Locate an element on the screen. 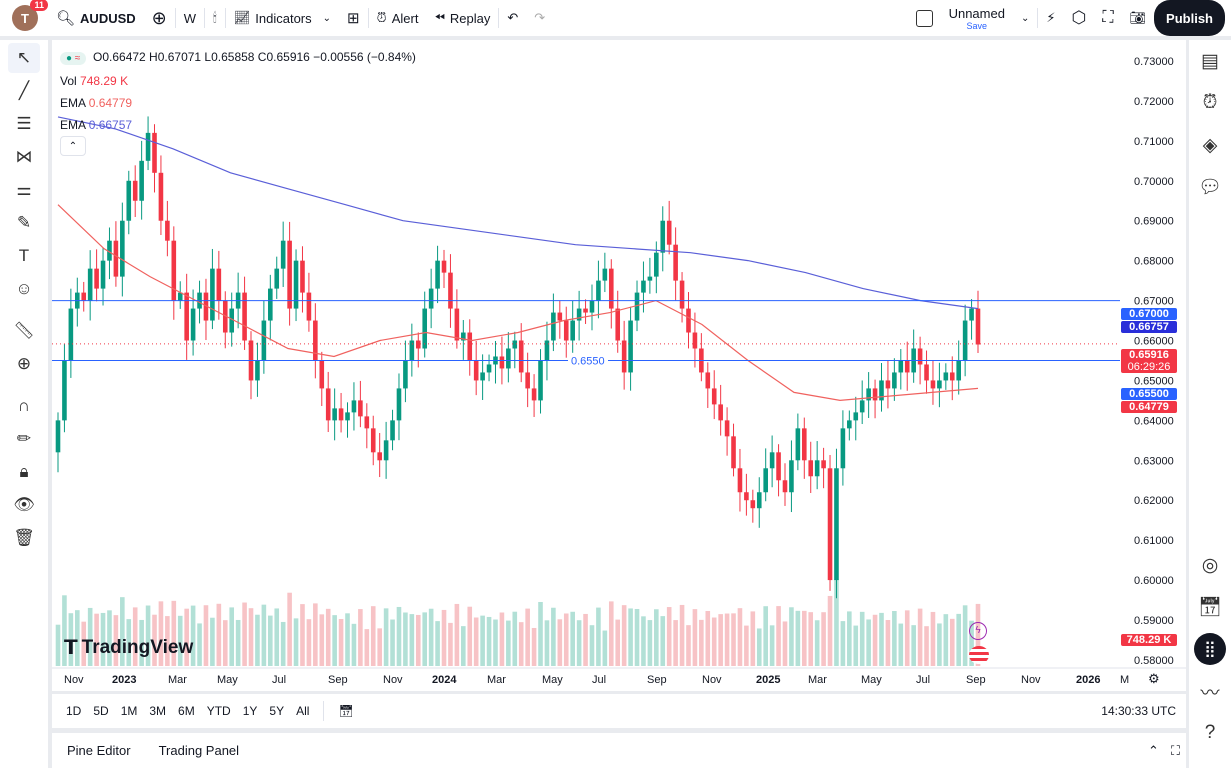 The image size is (1231, 768). time-axis-label: Nov is located at coordinates (393, 680).